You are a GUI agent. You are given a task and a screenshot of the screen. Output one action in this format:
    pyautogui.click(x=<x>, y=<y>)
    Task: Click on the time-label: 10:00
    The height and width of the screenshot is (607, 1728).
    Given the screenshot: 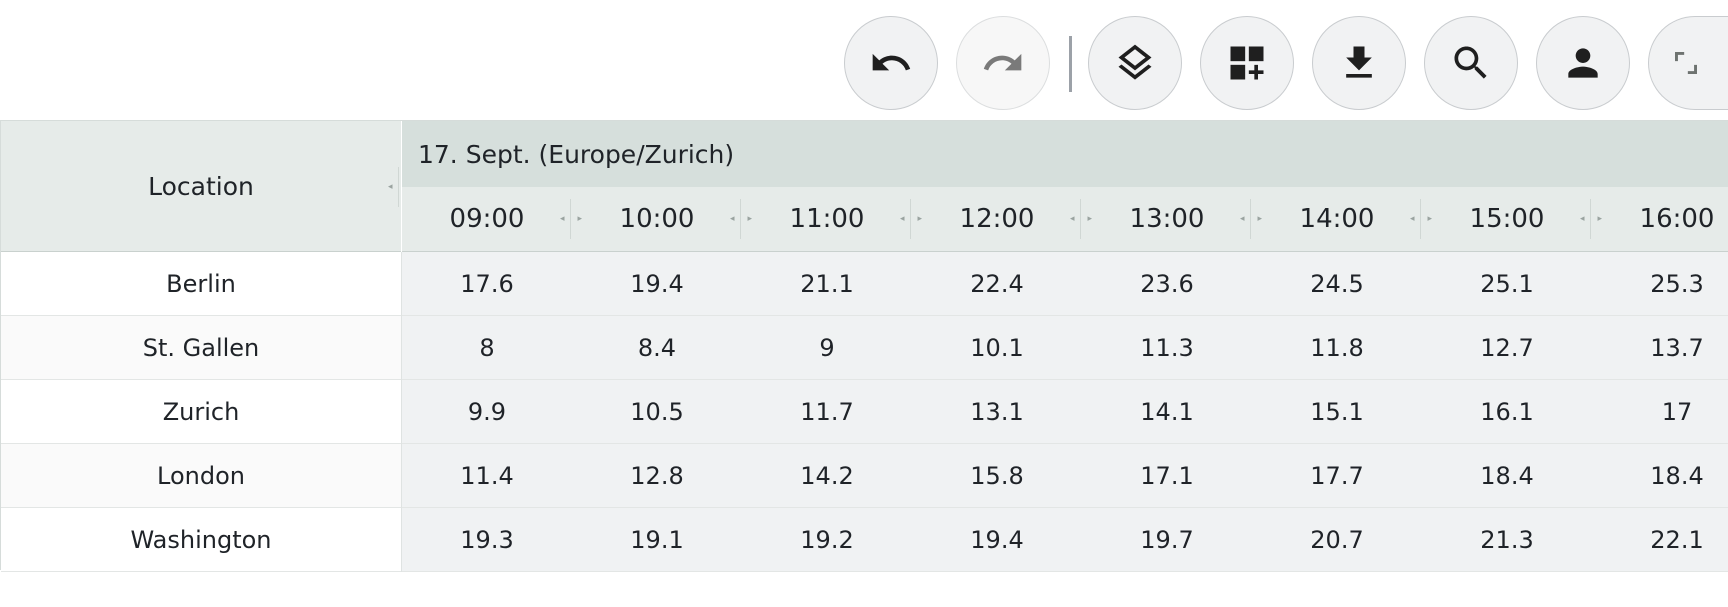 What is the action you would take?
    pyautogui.click(x=657, y=219)
    